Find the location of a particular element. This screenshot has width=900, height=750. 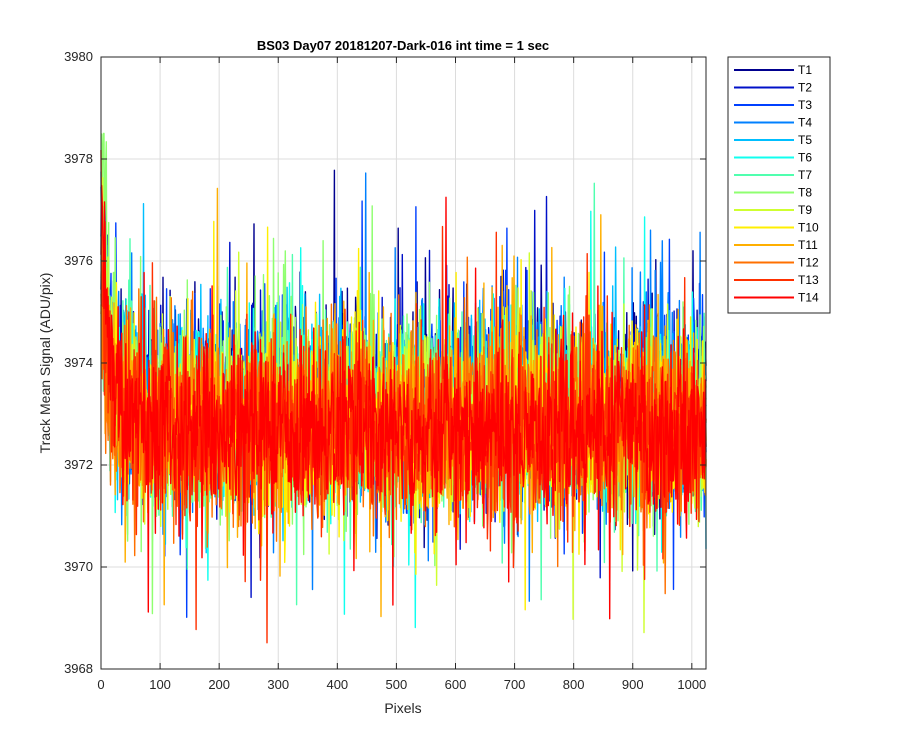

x-tick-label: 700 is located at coordinates (515, 684).